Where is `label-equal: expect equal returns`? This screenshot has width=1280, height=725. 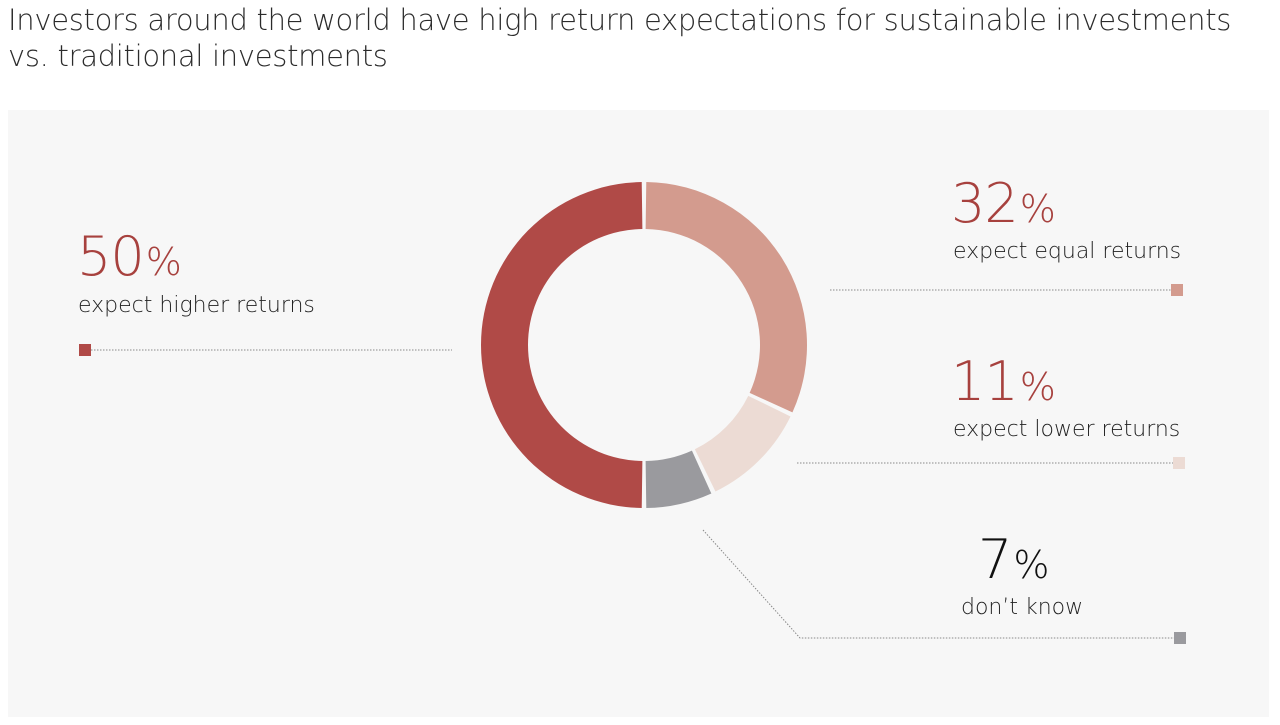
label-equal: expect equal returns is located at coordinates (1067, 251).